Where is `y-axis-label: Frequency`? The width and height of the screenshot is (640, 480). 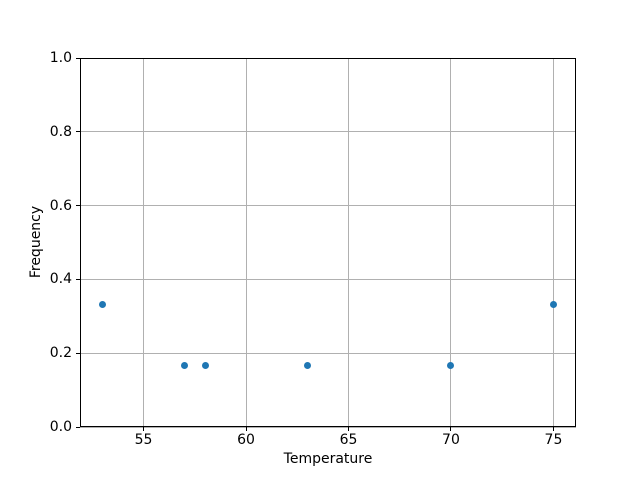 y-axis-label: Frequency is located at coordinates (36, 242).